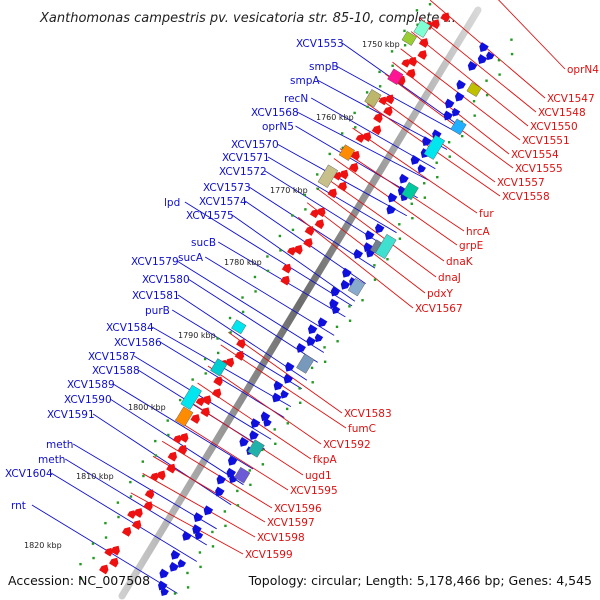 This screenshot has height=600, width=600. What do you see at coordinates (243, 262) in the screenshot?
I see `scale-label: 1780 kbp` at bounding box center [243, 262].